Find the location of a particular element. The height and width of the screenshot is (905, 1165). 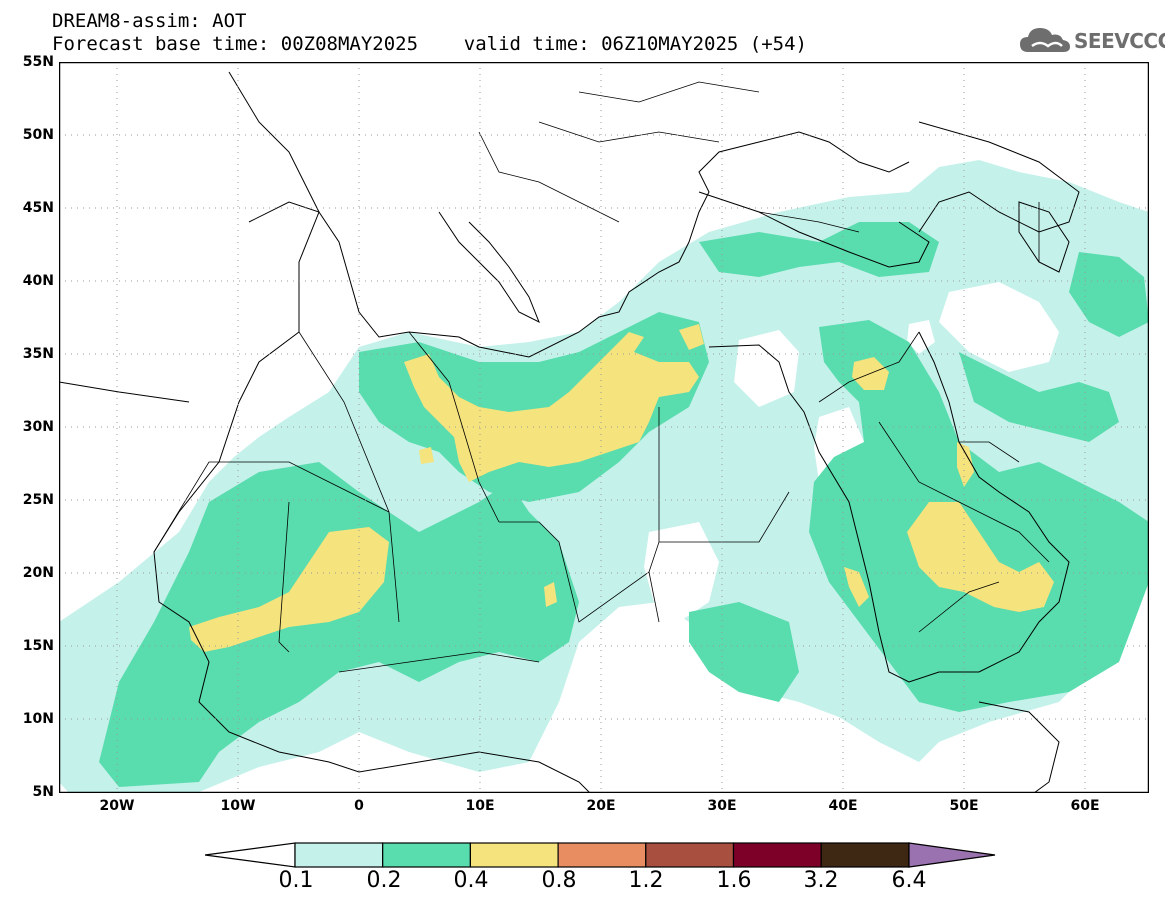

colorbar-swatch-0.2 is located at coordinates (426, 855).